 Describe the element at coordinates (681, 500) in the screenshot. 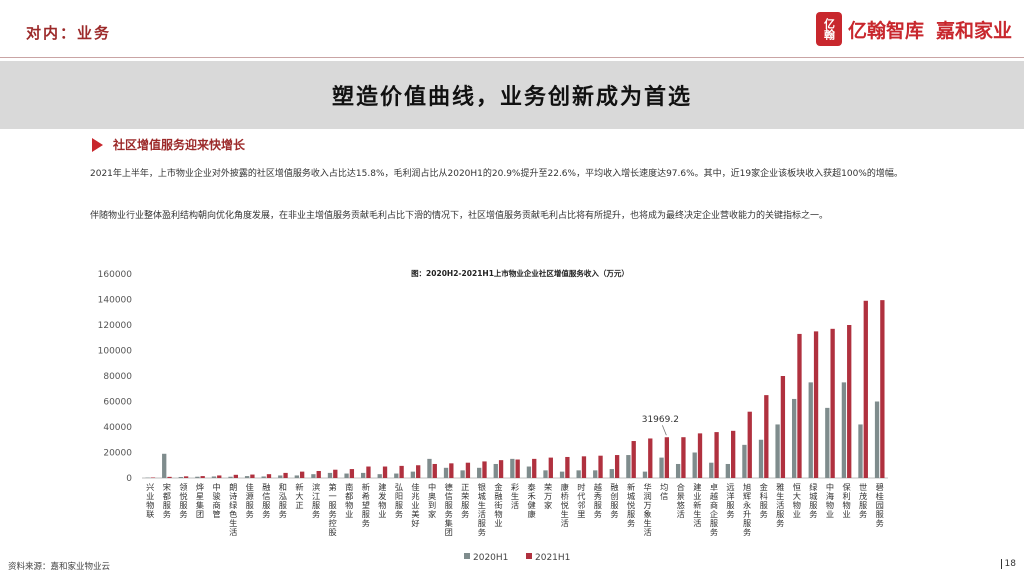

I see `x-tick-label: 合景悠活` at that location.